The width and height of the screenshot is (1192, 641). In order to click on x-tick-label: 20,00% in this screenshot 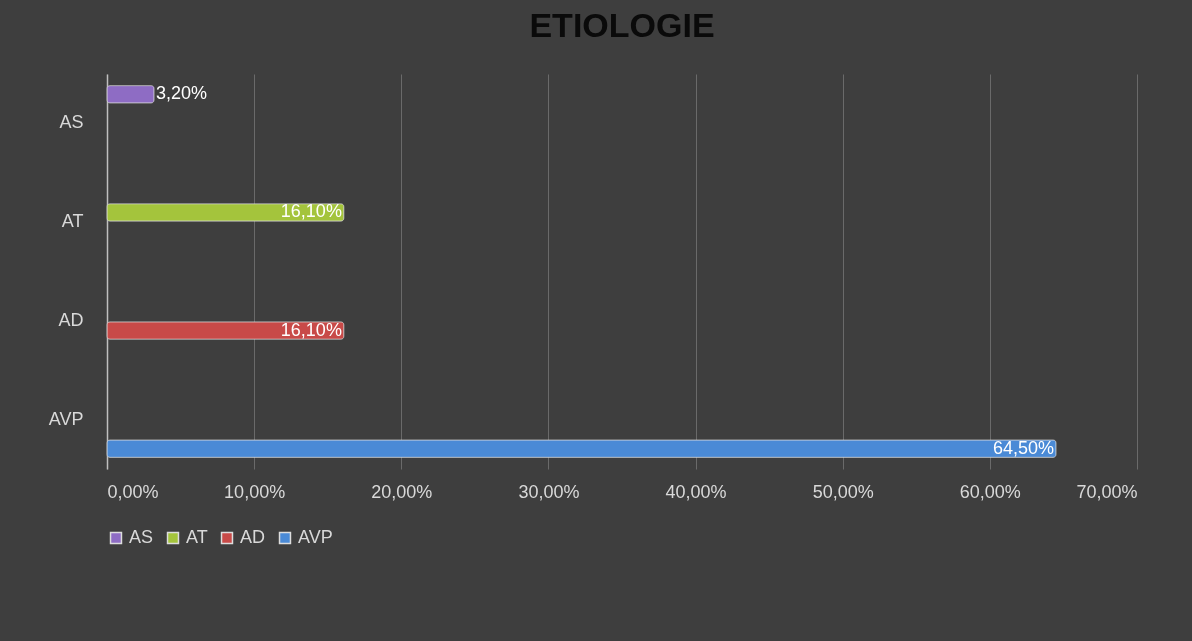, I will do `click(402, 491)`.